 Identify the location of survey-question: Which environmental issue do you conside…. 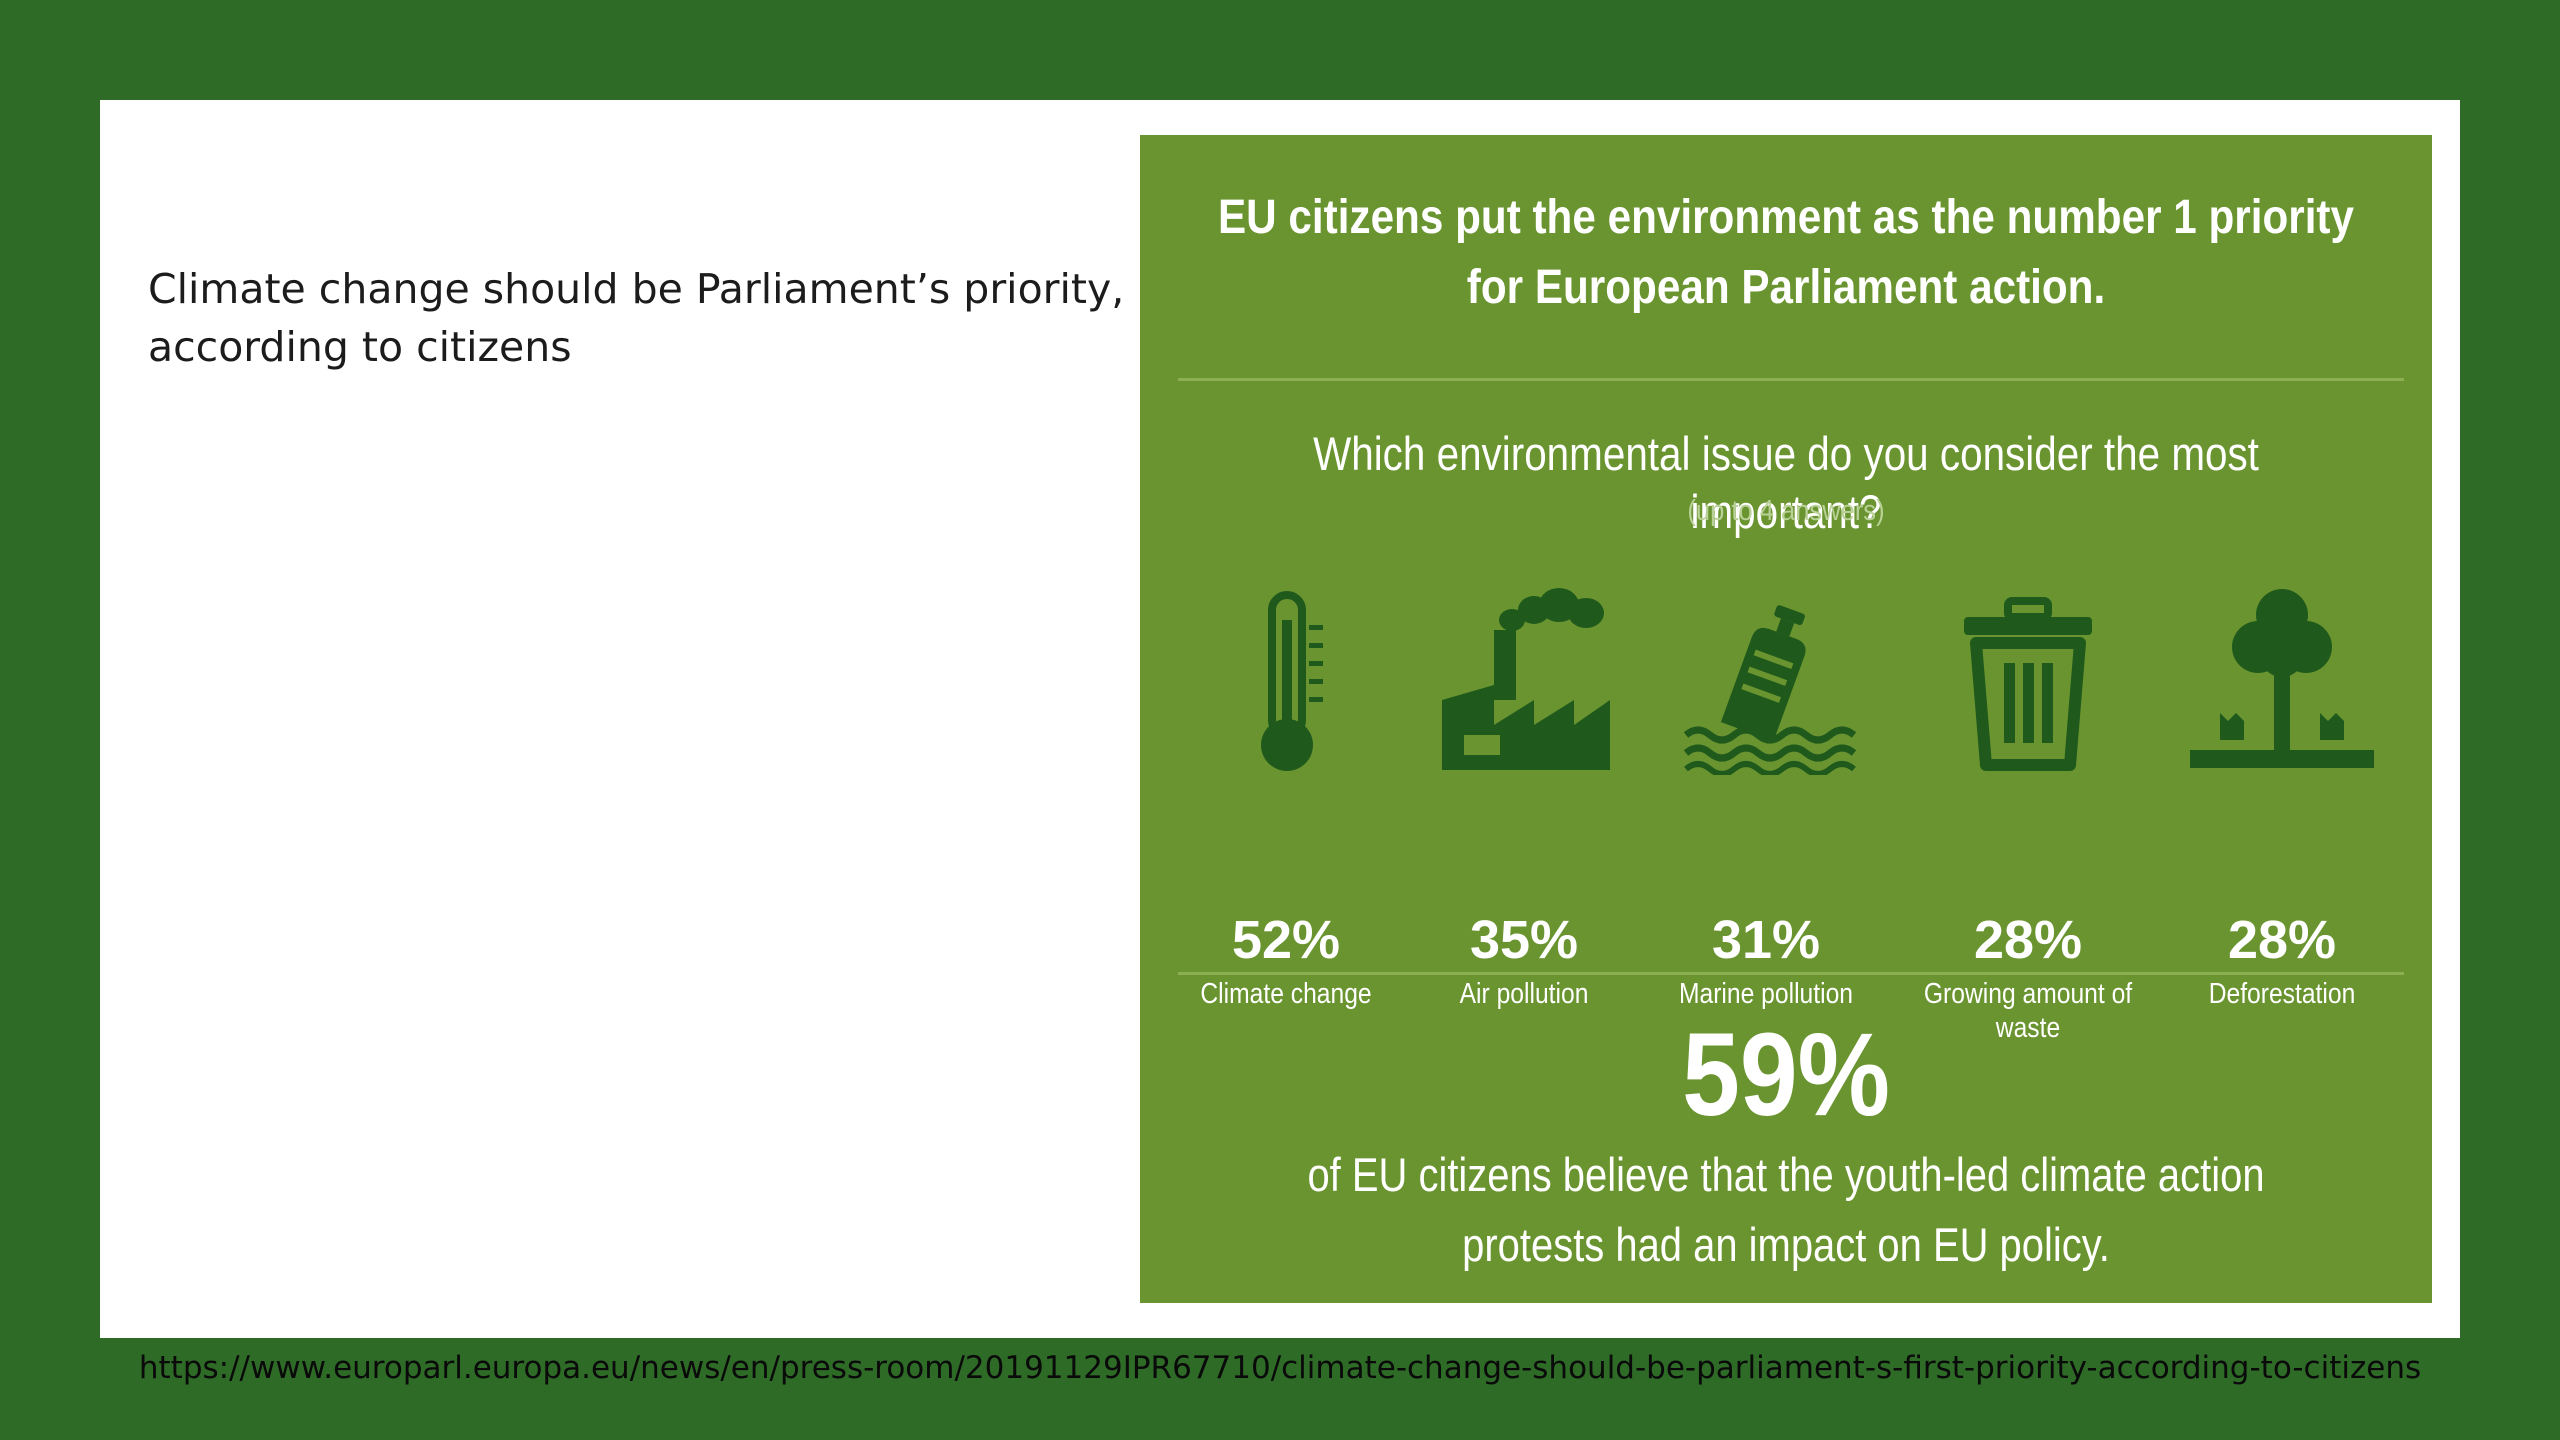
(1786, 482).